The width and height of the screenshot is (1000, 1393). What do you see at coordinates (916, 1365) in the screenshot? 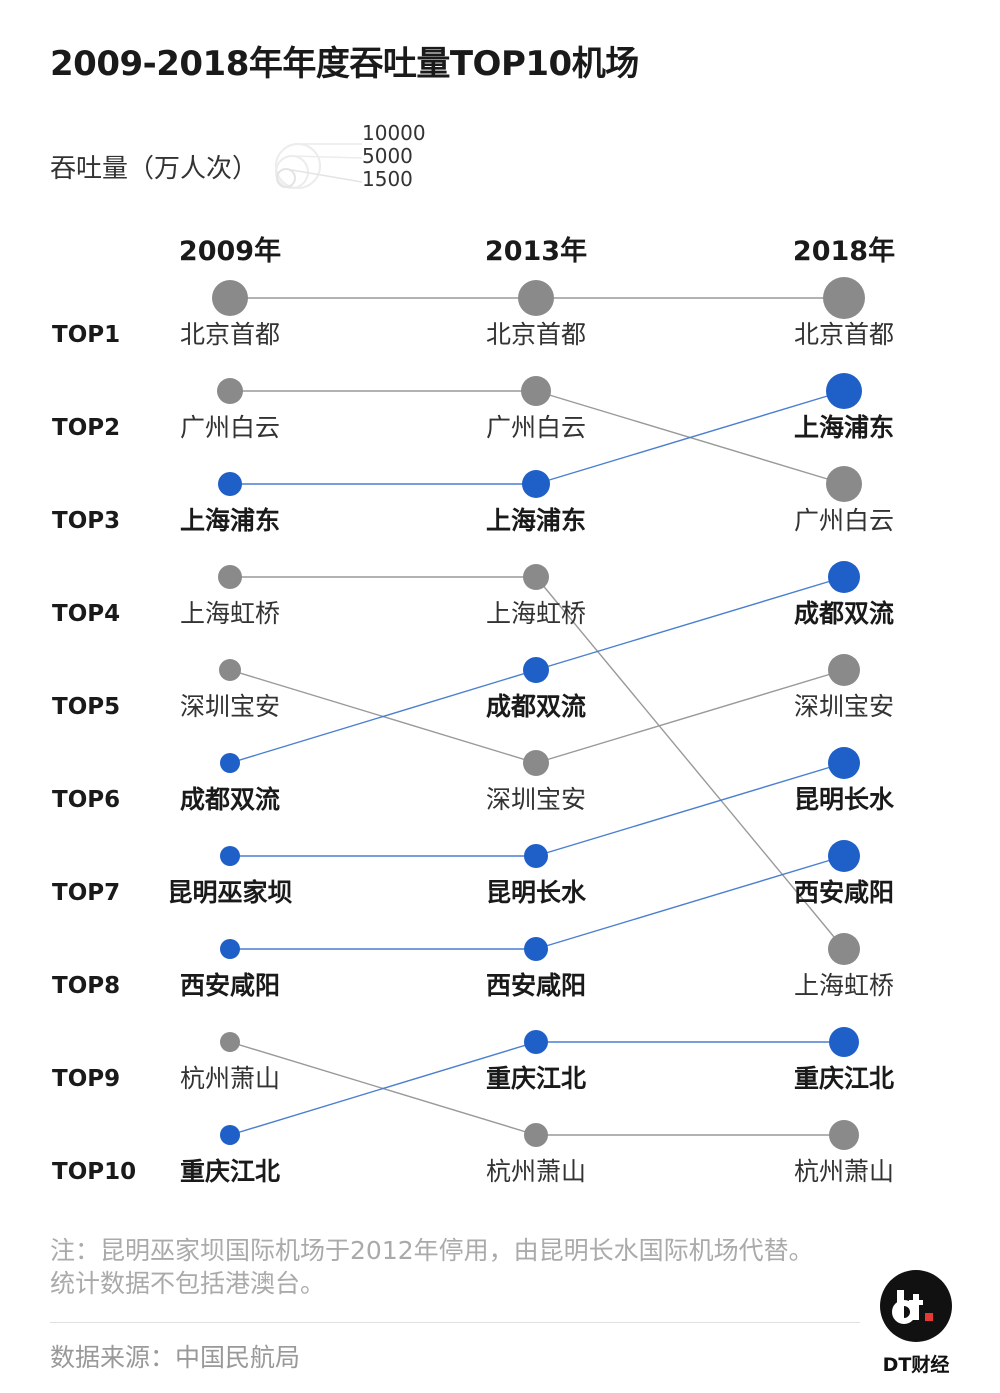
I see `brand-name: DT财经` at bounding box center [916, 1365].